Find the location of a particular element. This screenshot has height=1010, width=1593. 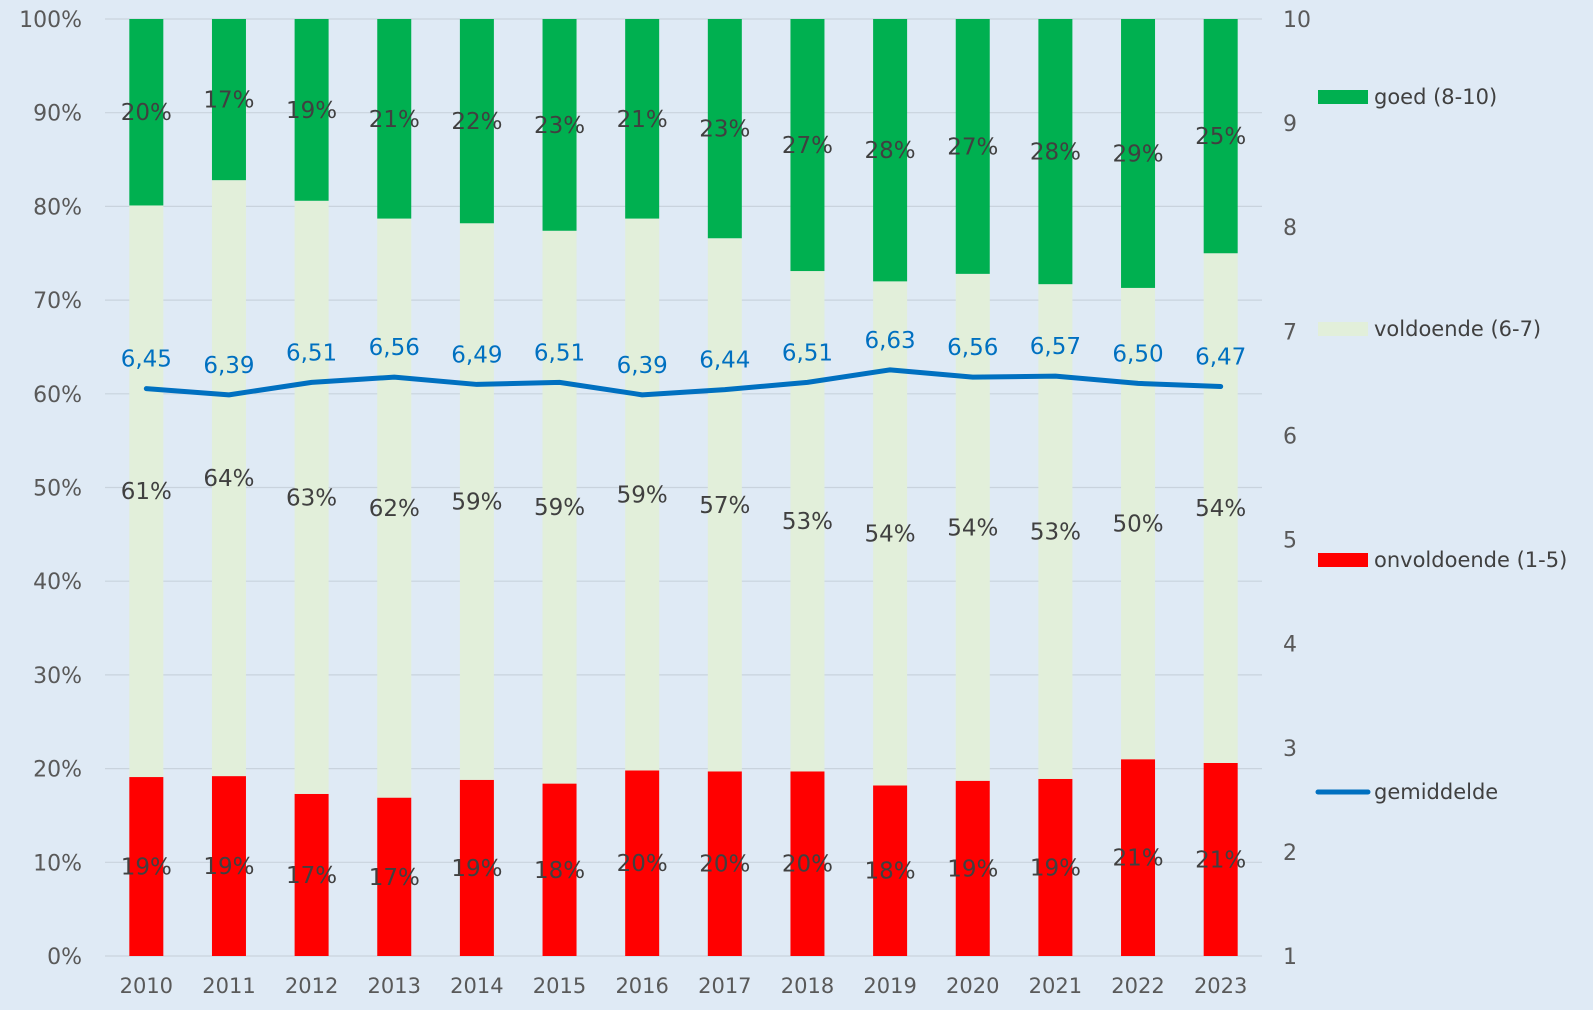

data-label: 50% is located at coordinates (1137, 525).